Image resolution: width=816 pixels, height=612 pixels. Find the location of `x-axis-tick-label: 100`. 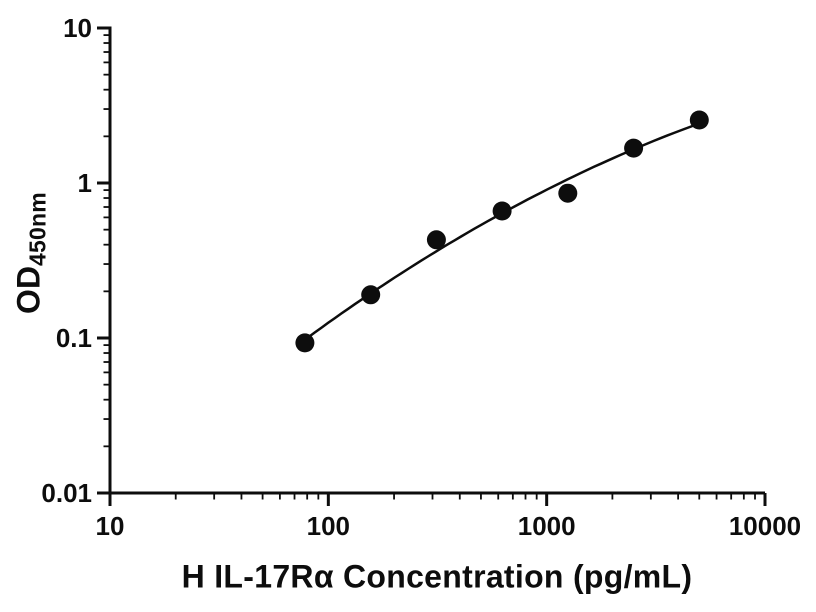

x-axis-tick-label: 100 is located at coordinates (328, 526).